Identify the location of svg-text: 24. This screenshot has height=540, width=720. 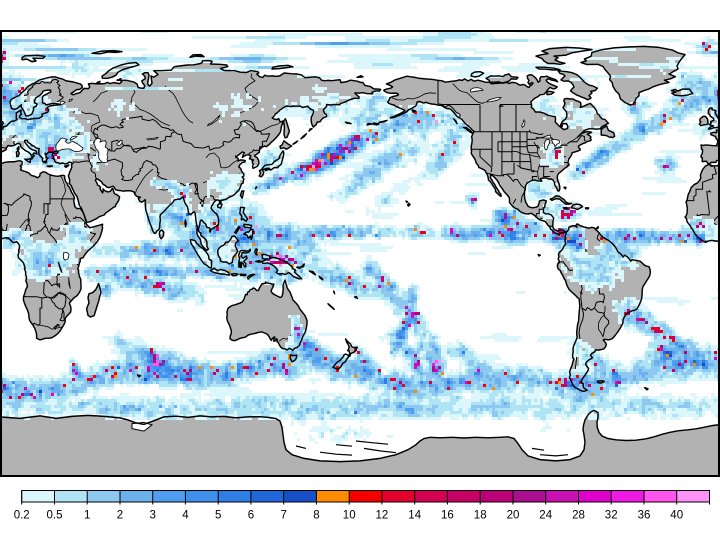
(545, 516).